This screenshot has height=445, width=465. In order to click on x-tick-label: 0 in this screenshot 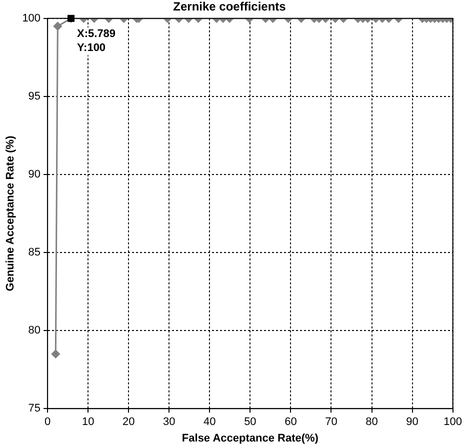, I will do `click(47, 422)`.